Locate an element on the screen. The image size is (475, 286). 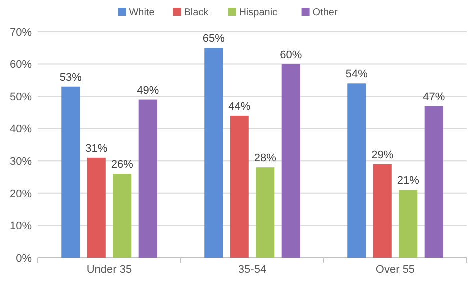
y-tick-label: 10% is located at coordinates (21, 226).